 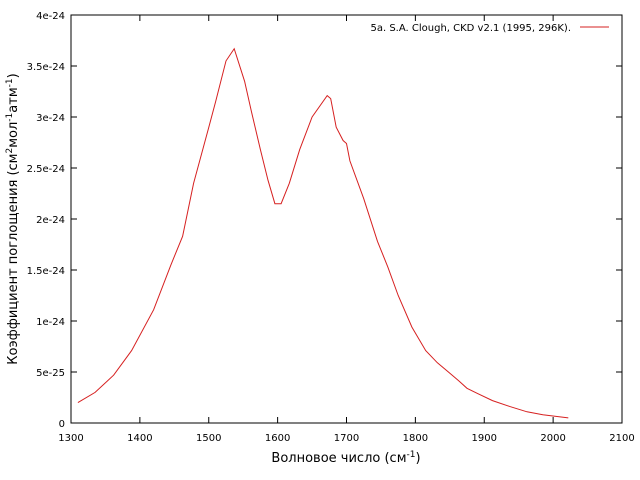 What do you see at coordinates (46, 169) in the screenshot?
I see `y-tick-label: 2.5e-24` at bounding box center [46, 169].